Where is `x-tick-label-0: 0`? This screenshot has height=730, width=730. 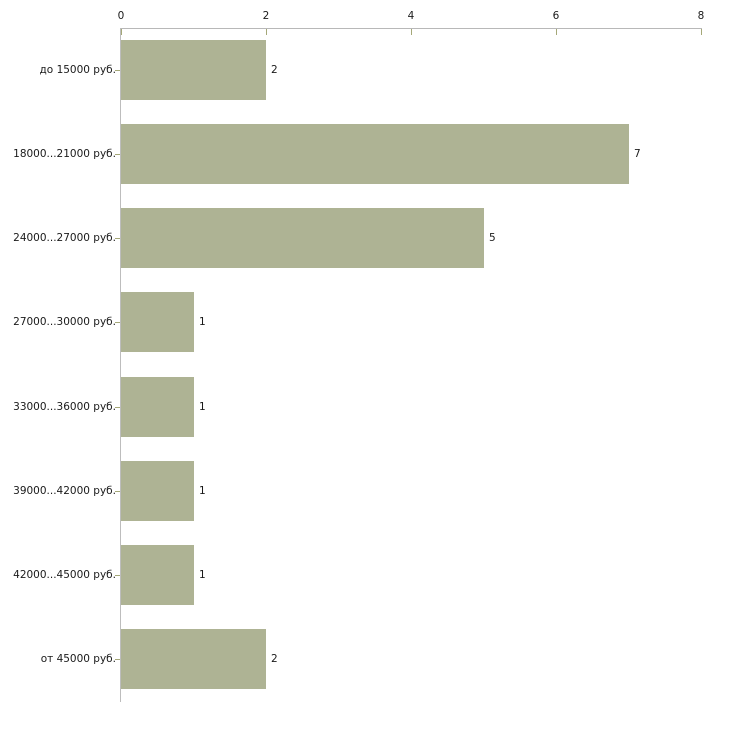 x-tick-label-0: 0 is located at coordinates (121, 16).